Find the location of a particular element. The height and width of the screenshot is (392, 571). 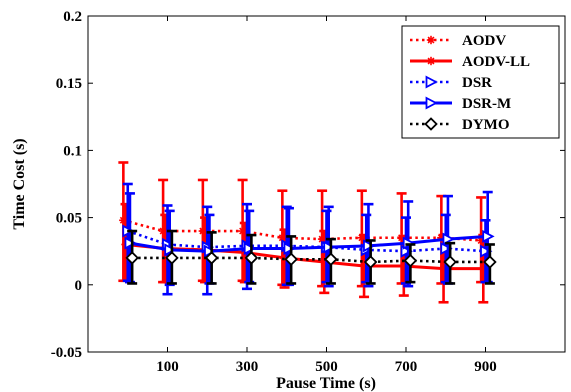

legend: AODV AODV-LL DSR DSR-M DYMO is located at coordinates (480, 82).